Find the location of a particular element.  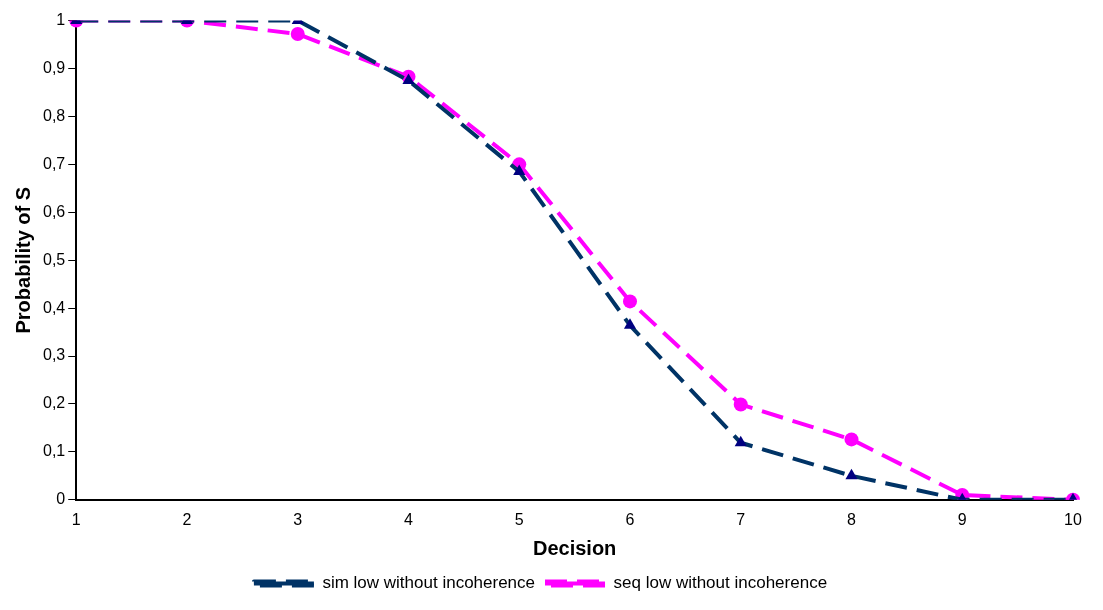

x-tick-label: 1 is located at coordinates (76, 519).